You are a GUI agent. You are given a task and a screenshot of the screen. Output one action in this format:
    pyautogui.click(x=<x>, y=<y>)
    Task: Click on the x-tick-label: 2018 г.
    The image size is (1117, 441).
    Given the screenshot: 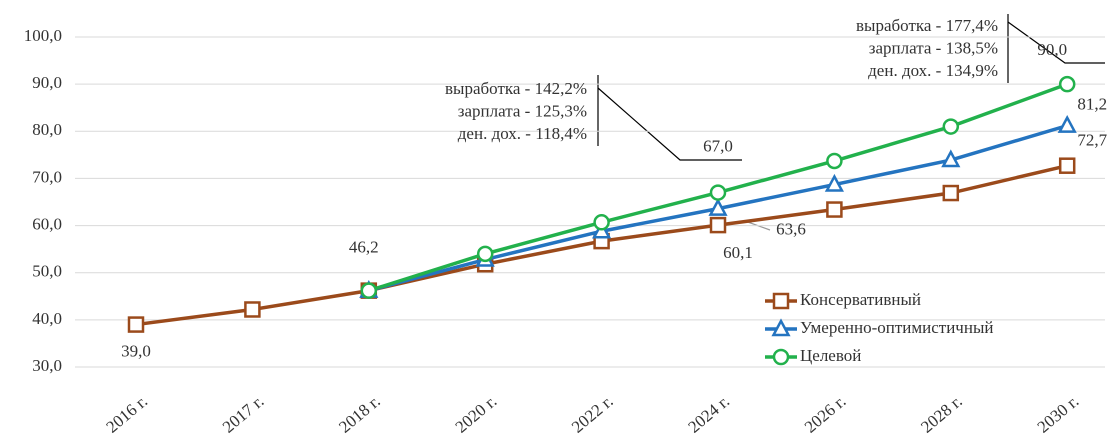 What is the action you would take?
    pyautogui.click(x=359, y=414)
    